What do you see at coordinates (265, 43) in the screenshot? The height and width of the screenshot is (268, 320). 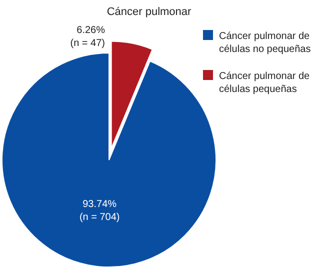 I see `legend-label: Cáncer pulmonar de células no pequeñas` at bounding box center [265, 43].